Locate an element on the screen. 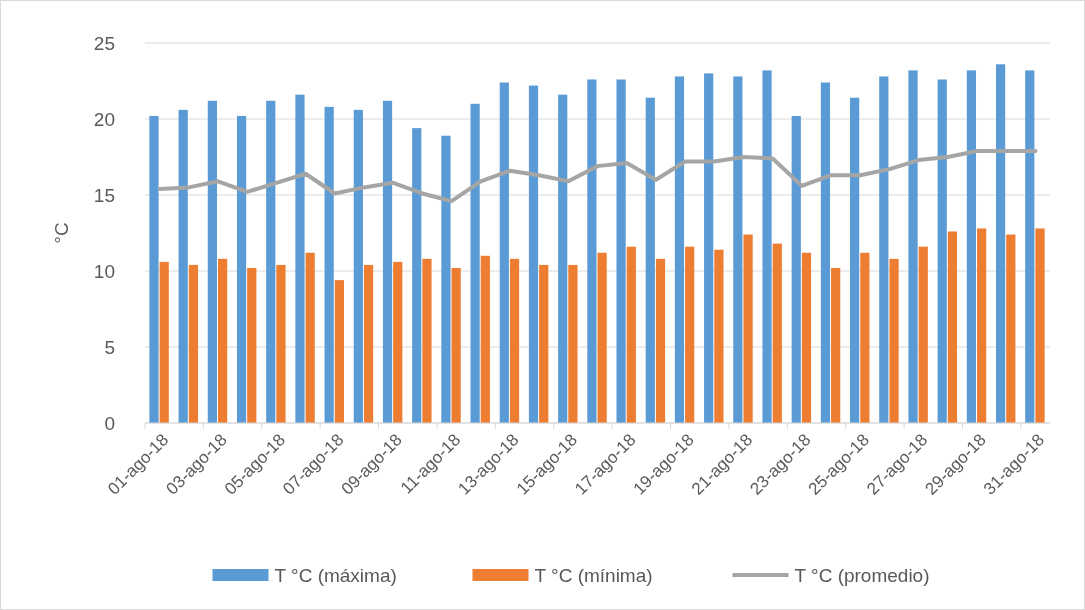 The height and width of the screenshot is (610, 1085). y-tick-label: 10 is located at coordinates (104, 271).